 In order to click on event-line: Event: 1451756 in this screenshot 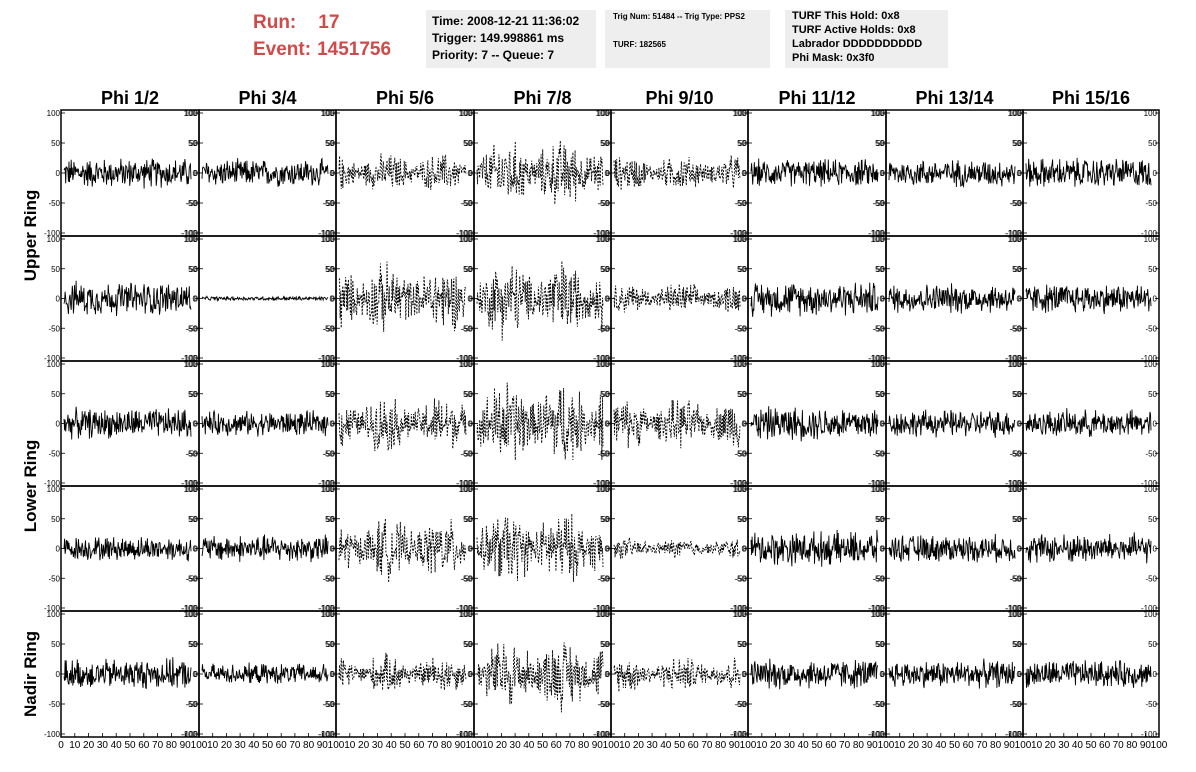, I will do `click(322, 49)`.